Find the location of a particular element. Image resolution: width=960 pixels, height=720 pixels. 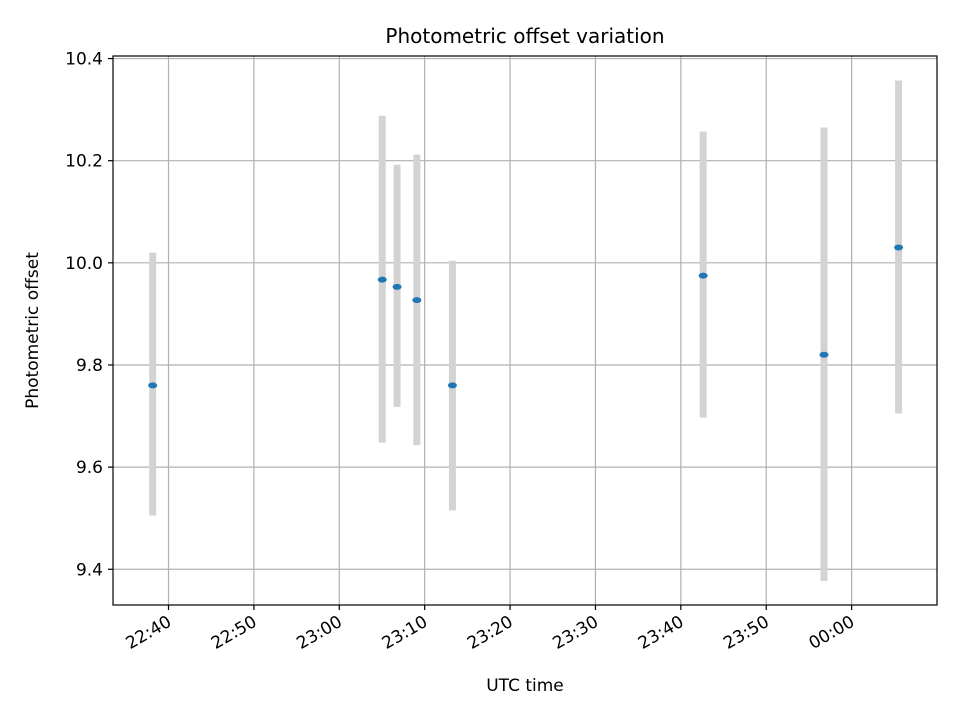

y-tick-label: 9.4 is located at coordinates (89, 570).